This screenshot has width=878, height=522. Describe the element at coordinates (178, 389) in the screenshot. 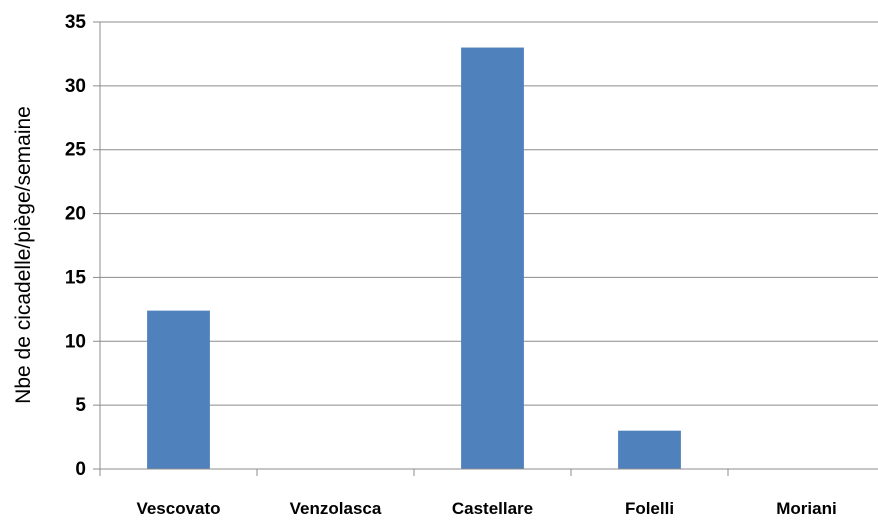

I see `bar-vescovato` at that location.